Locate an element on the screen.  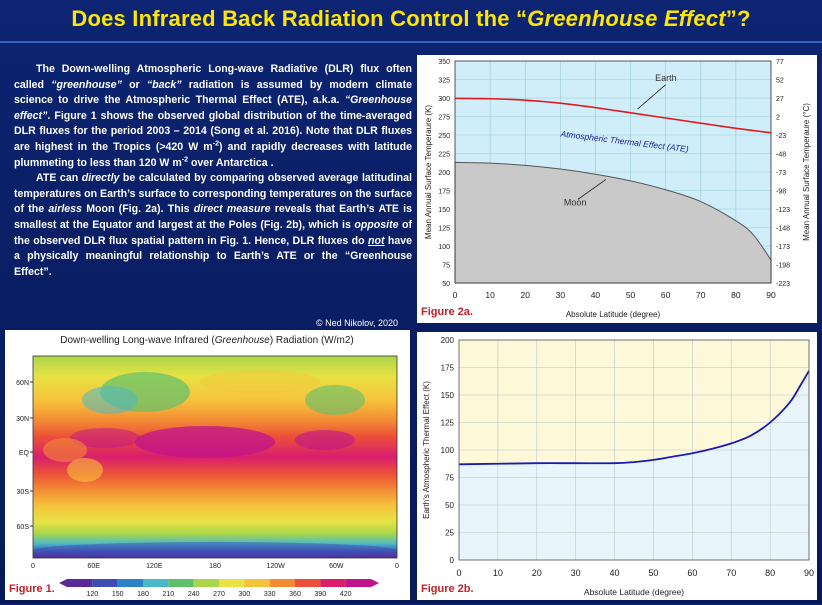
x-tick-label: 40 is located at coordinates (596, 295).